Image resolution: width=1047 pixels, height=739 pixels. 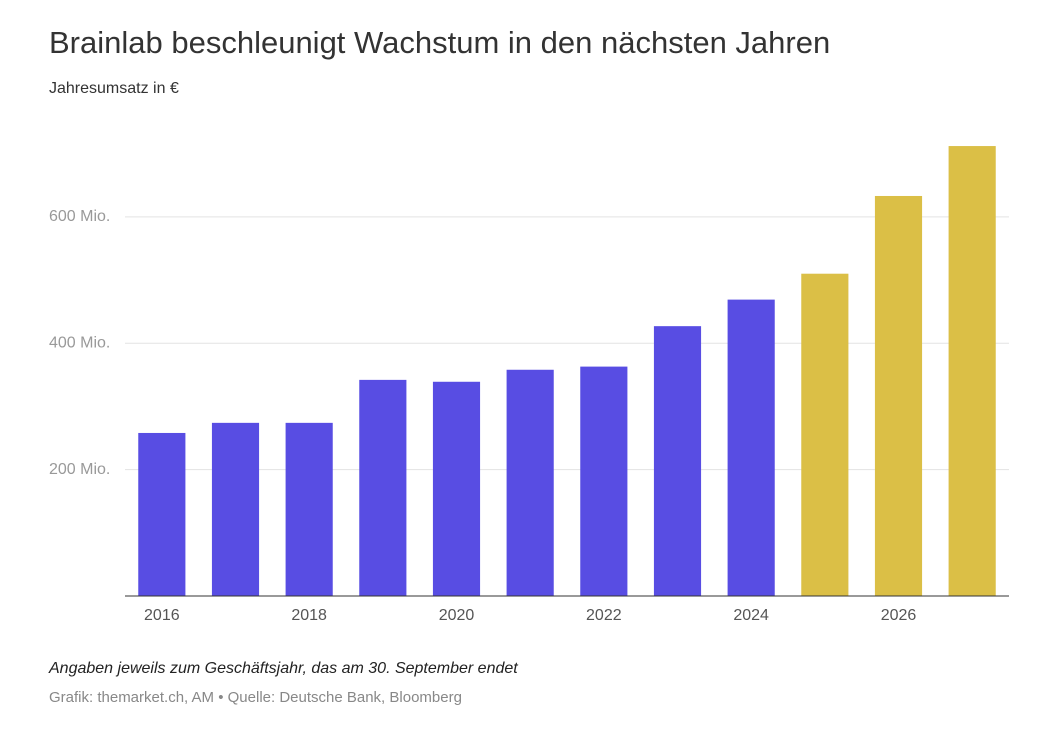 I want to click on y-tick-label: 200 Mio., so click(x=79, y=469).